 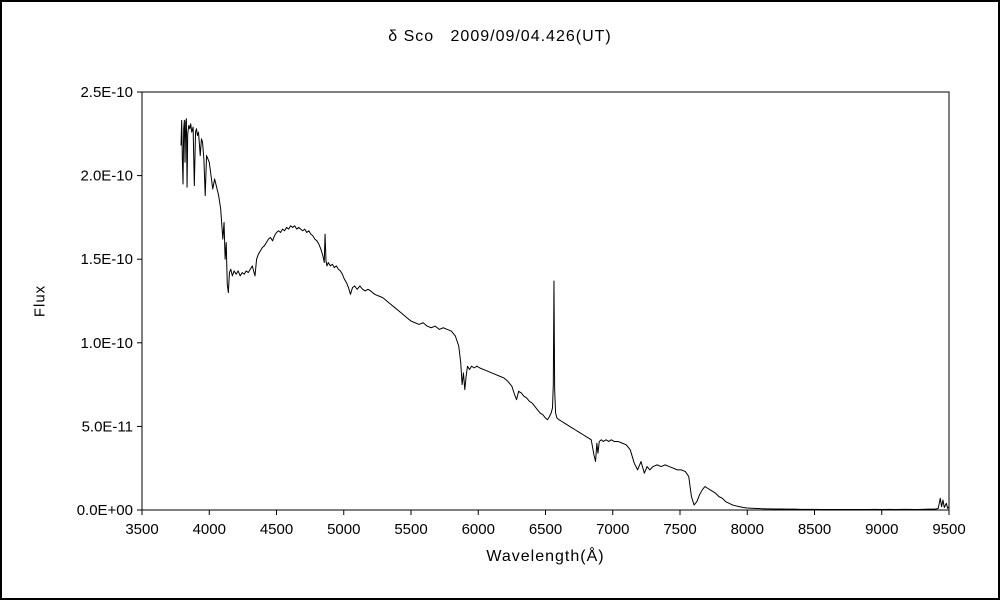 What do you see at coordinates (545, 529) in the screenshot?
I see `x-tick-label: 6500` at bounding box center [545, 529].